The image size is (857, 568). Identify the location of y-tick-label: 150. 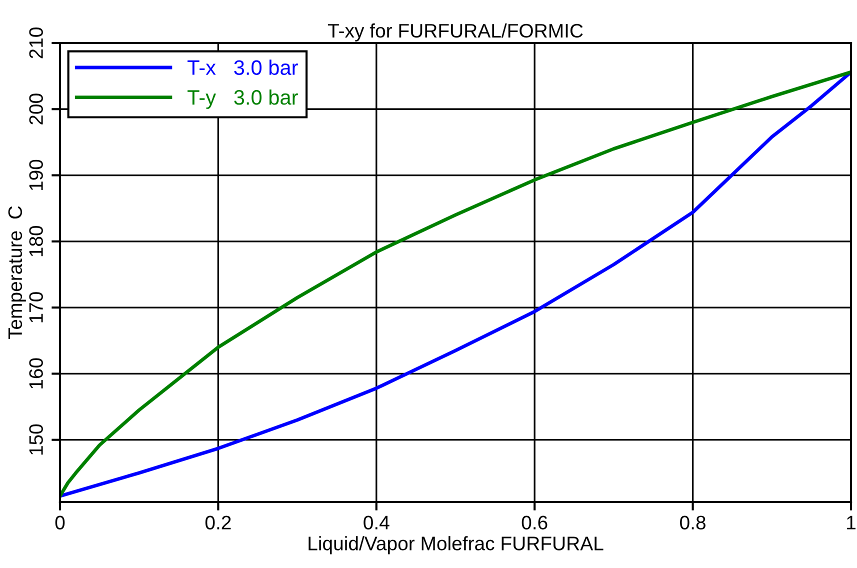
(36, 439).